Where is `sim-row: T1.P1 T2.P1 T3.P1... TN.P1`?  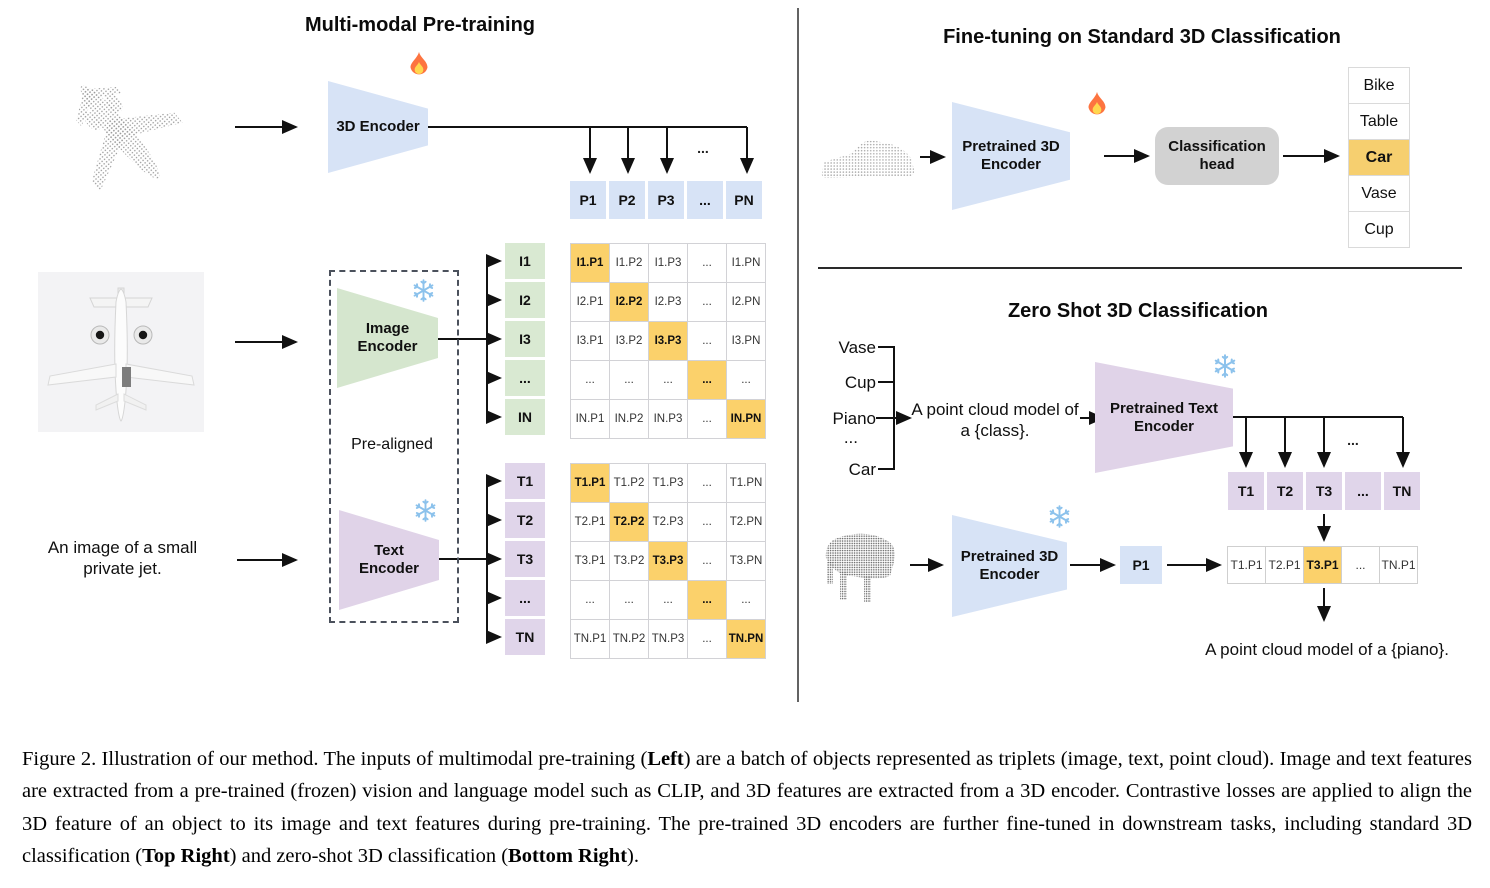 sim-row: T1.P1 T2.P1 T3.P1... TN.P1 is located at coordinates (1322, 565).